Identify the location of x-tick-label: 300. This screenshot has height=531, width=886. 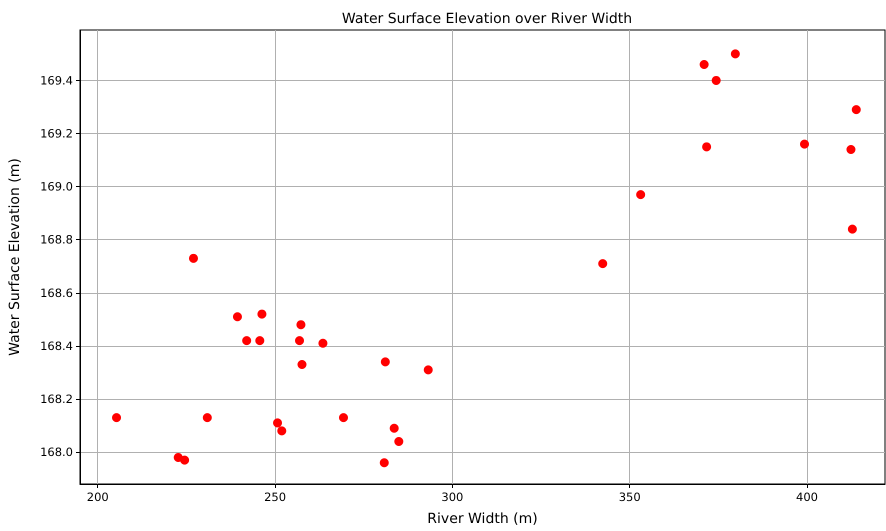
(452, 497).